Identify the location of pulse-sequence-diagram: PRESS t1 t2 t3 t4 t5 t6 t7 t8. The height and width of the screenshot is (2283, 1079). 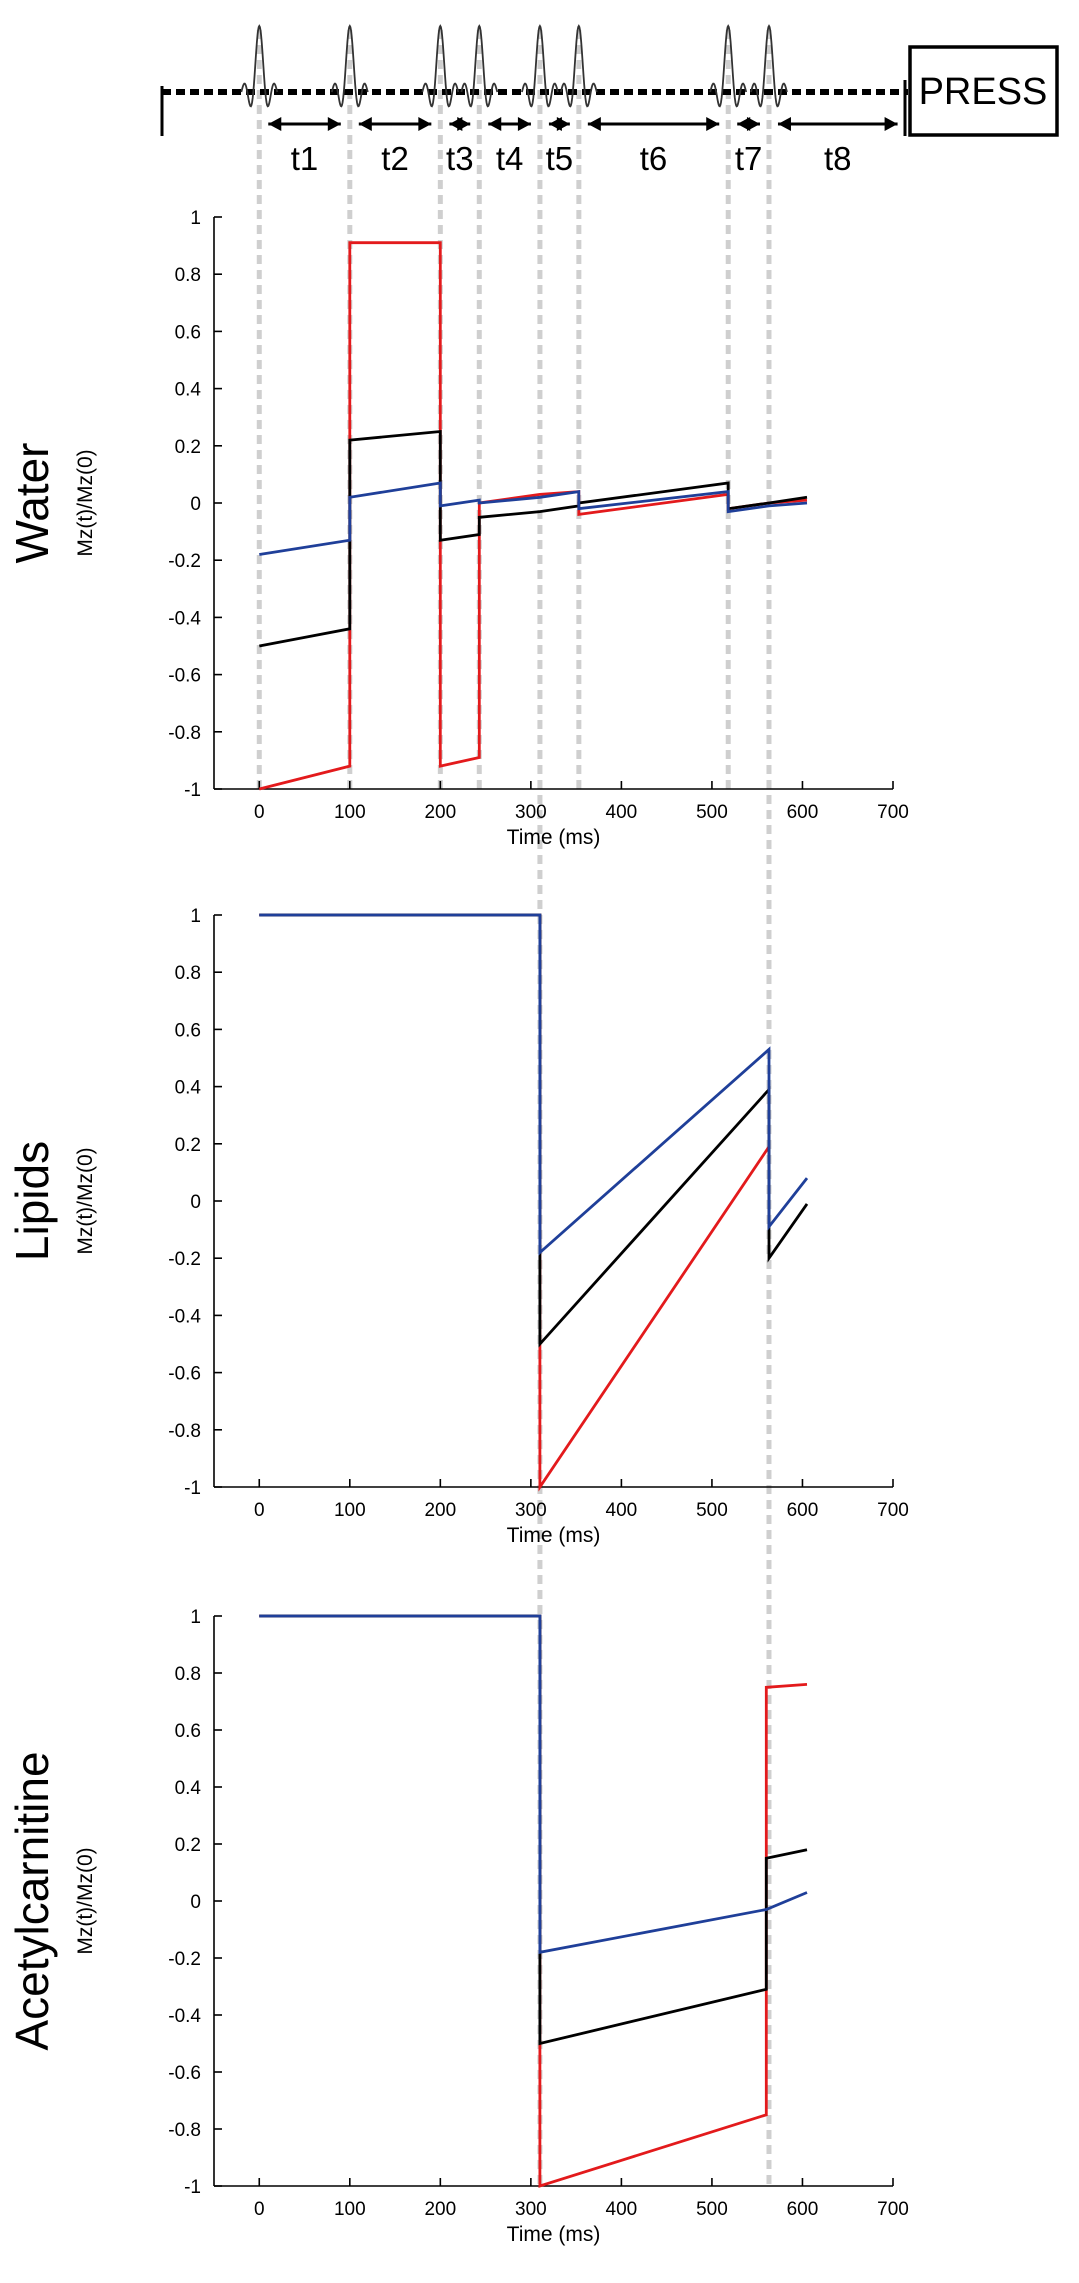
(609, 100).